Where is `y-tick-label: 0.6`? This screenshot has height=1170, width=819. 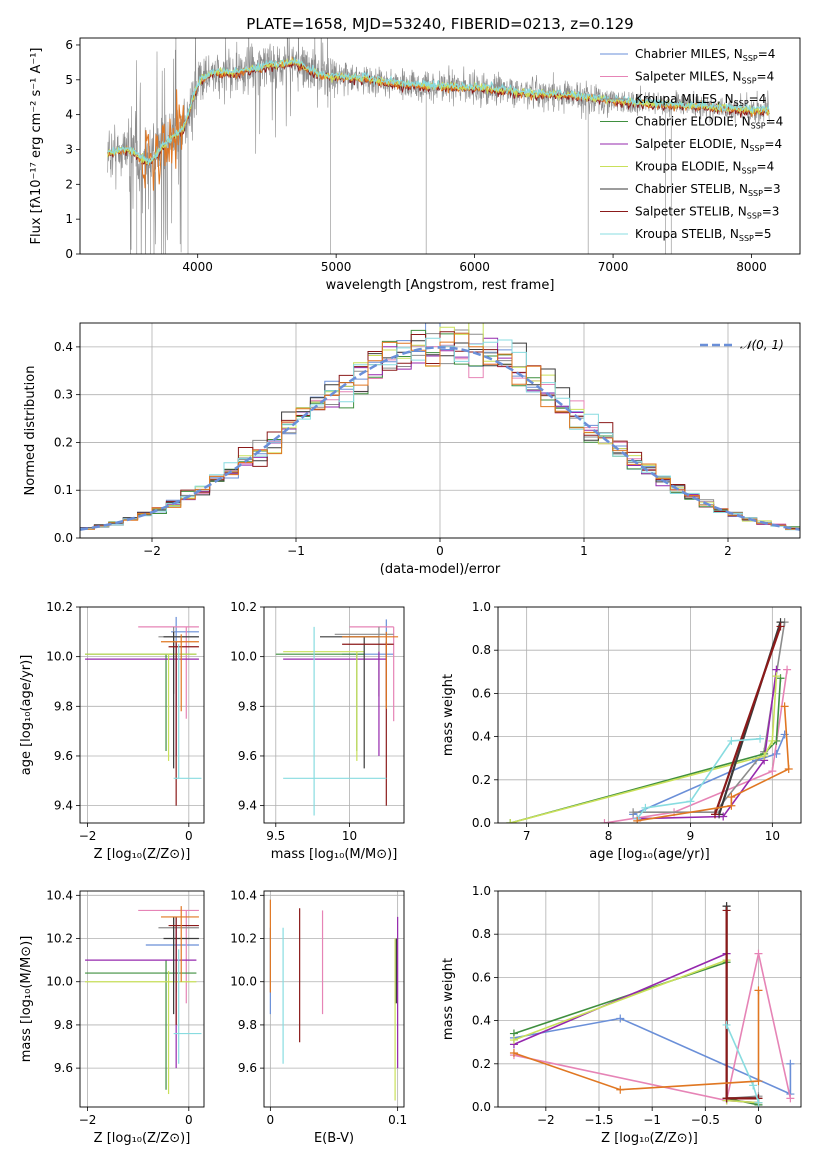 y-tick-label: 0.6 is located at coordinates (481, 977).